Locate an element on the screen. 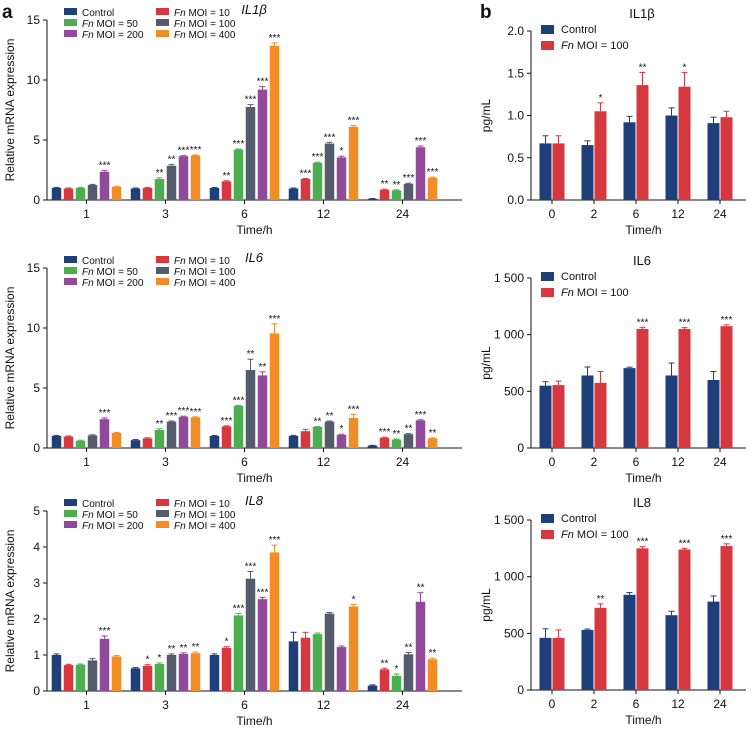  legend-label: Fn MOI = 400 is located at coordinates (205, 283).